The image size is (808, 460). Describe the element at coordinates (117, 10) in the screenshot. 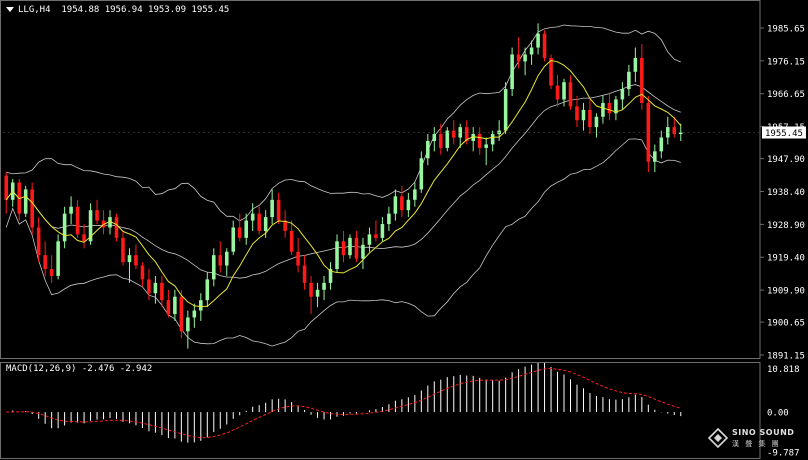

I see `chart-header: LLG,H4 1954.88 1956.94 1953.09 1955.45` at that location.